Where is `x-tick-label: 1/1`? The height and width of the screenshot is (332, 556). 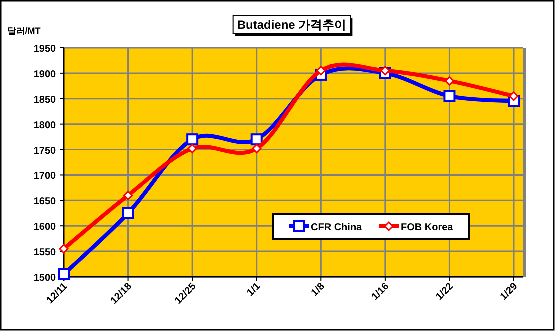
x-tick-label: 1/1 is located at coordinates (254, 290).